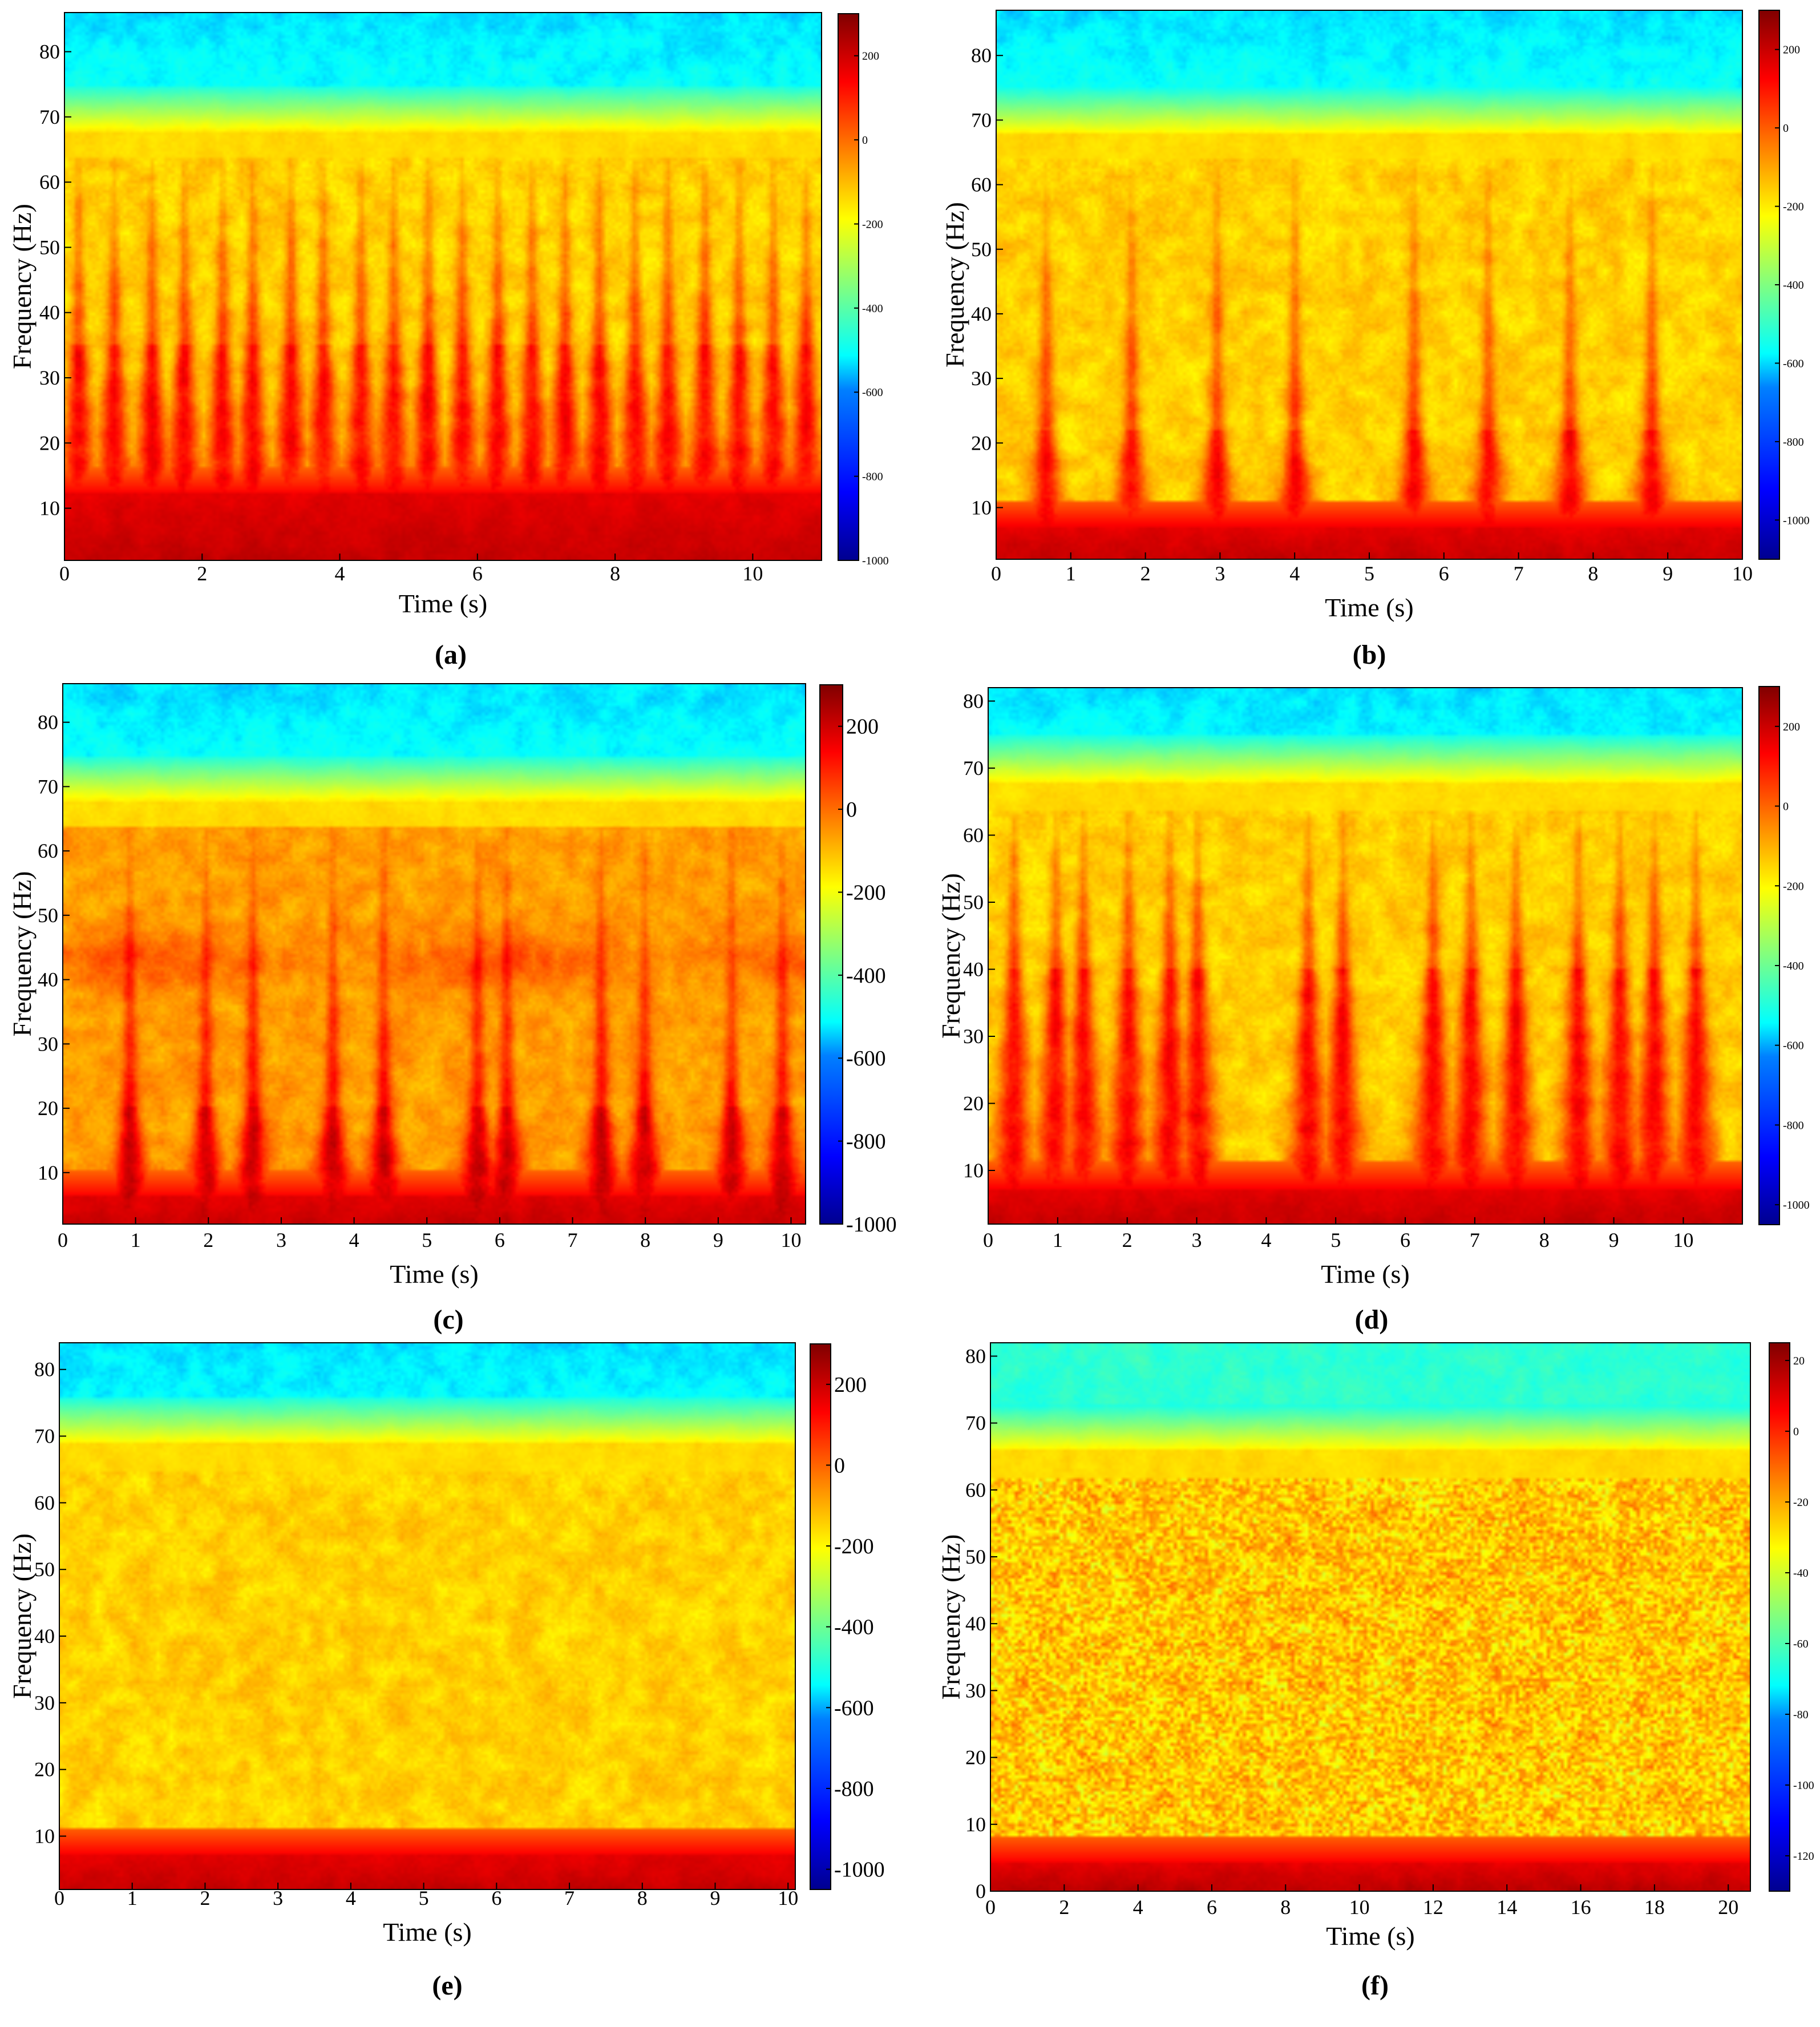 This screenshot has width=1820, height=2027. What do you see at coordinates (1803, 1856) in the screenshot?
I see `colorbar-tick-label: -120` at bounding box center [1803, 1856].